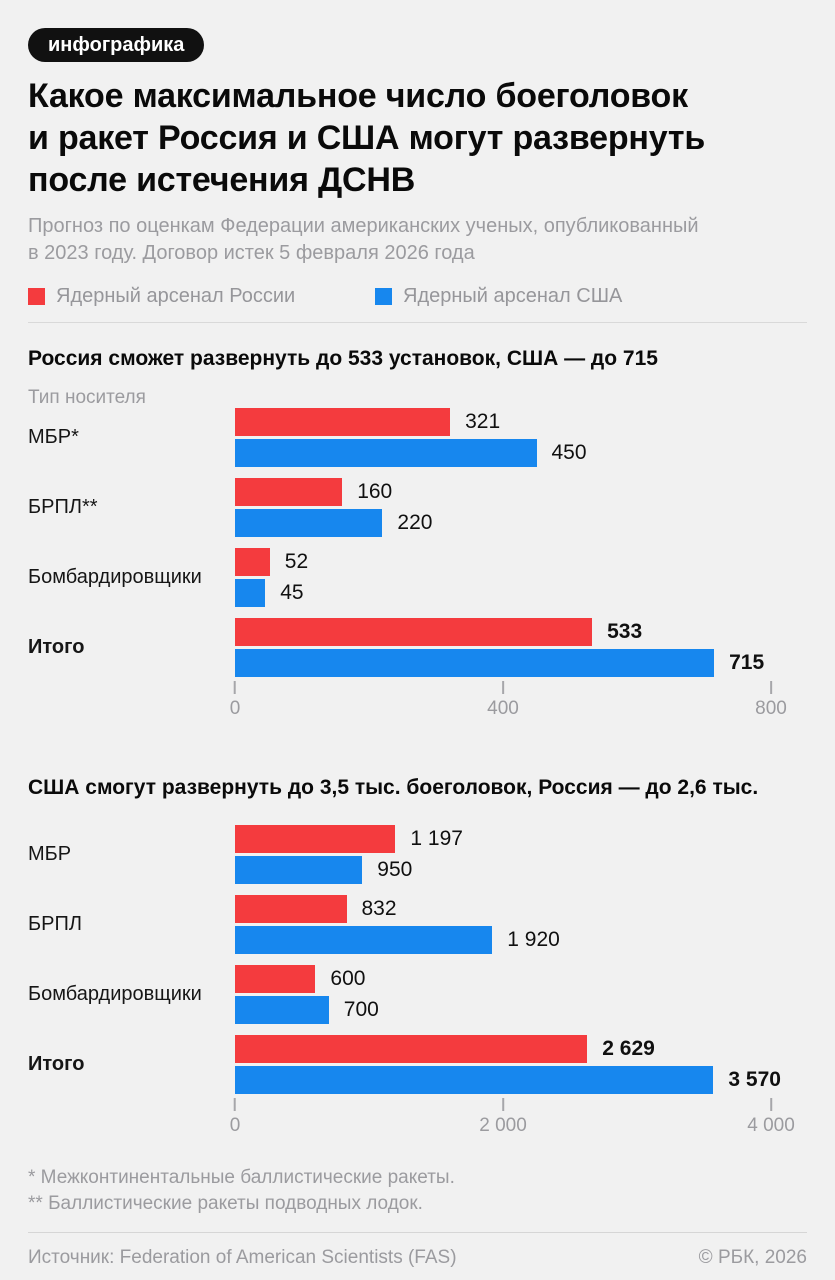  I want to click on chart2-x-axis: 0 2 000 4 000, so click(512, 1118).